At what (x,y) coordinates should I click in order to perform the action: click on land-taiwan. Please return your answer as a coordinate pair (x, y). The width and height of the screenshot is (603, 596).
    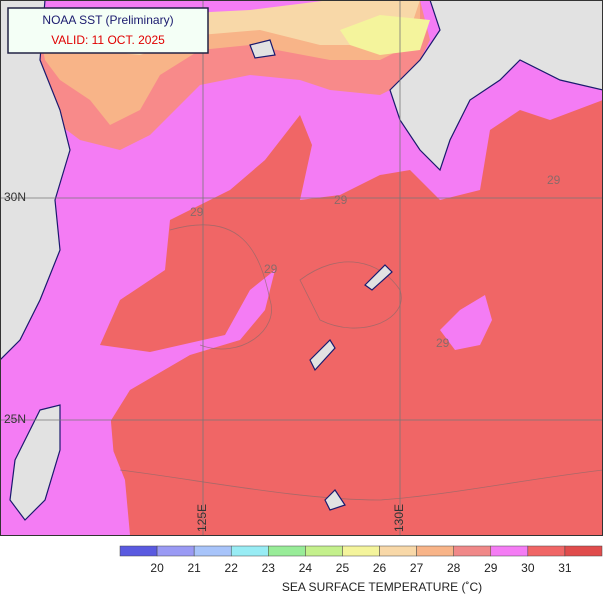
    Looking at the image, I should click on (35, 462).